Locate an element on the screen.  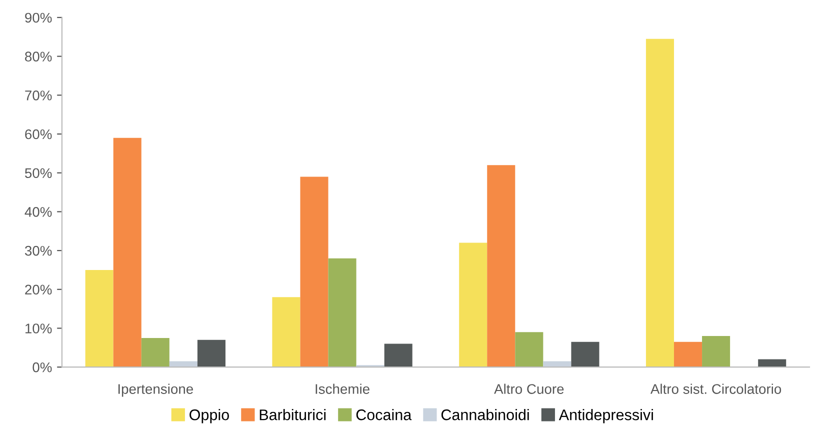
y-tick-label: 80% is located at coordinates (38, 57).